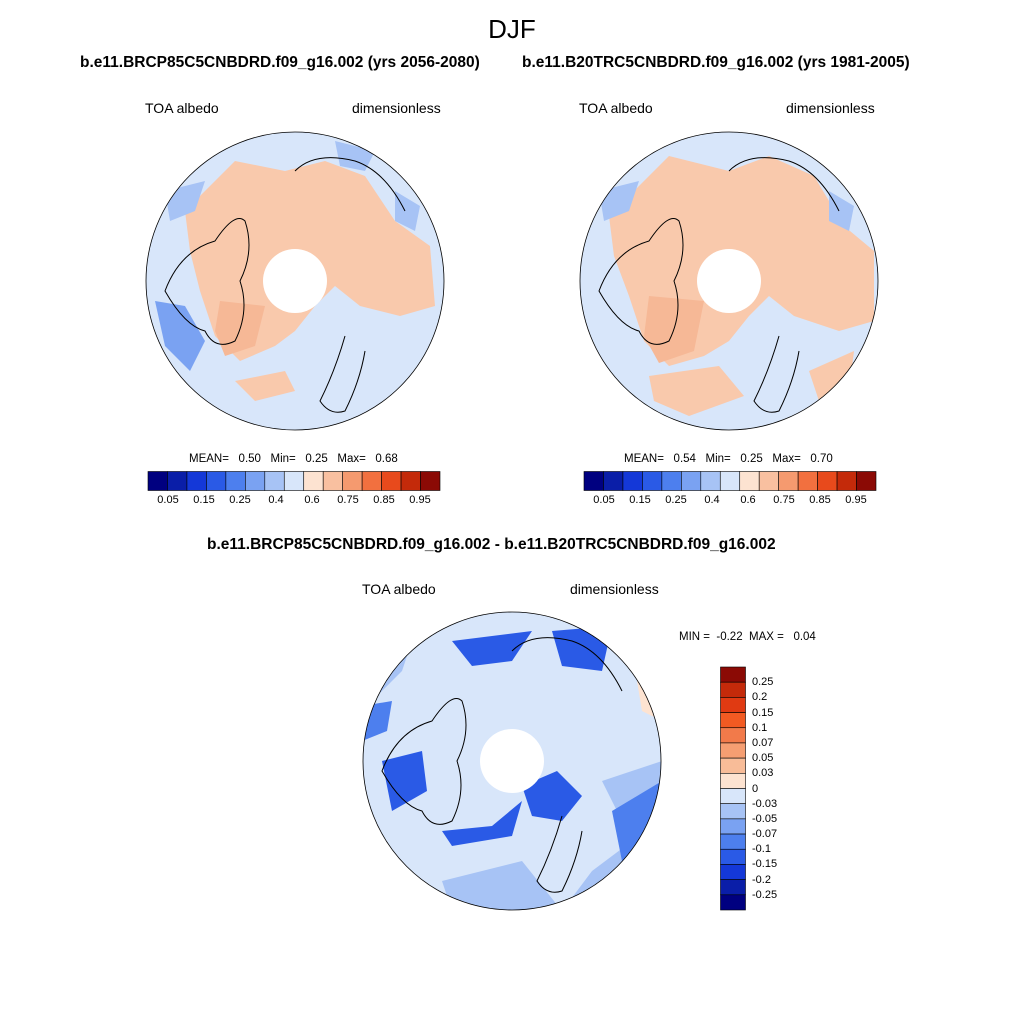  I want to click on tick-label: 0.4, so click(712, 500).